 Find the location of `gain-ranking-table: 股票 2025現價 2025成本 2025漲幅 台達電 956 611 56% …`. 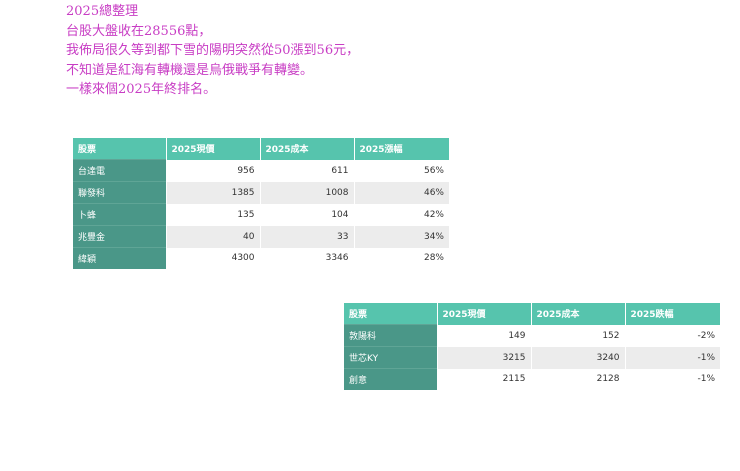

gain-ranking-table: 股票 2025現價 2025成本 2025漲幅 台達電 956 611 56% … is located at coordinates (261, 203).